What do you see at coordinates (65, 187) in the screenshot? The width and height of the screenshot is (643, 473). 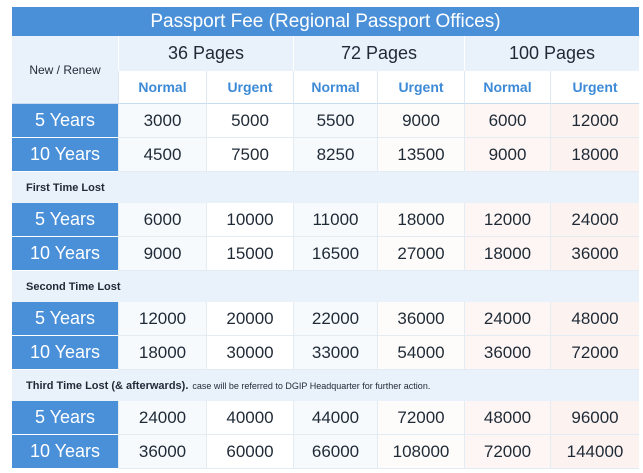 I see `section-label-text: First Time Lost` at bounding box center [65, 187].